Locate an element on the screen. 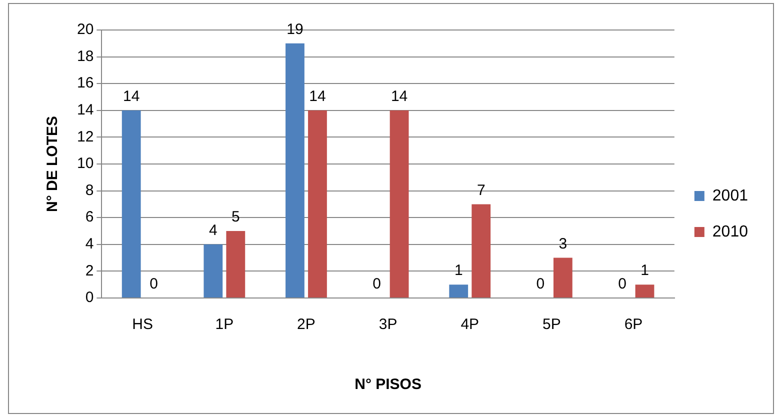  data-label: 5 is located at coordinates (235, 217).